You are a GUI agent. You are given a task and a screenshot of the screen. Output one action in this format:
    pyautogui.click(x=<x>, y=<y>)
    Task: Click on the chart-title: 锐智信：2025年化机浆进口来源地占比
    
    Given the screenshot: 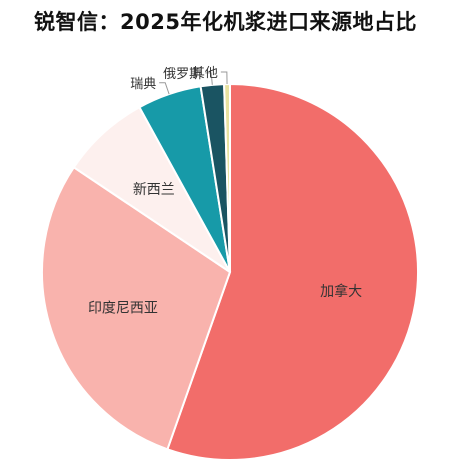 What is the action you would take?
    pyautogui.click(x=225, y=22)
    